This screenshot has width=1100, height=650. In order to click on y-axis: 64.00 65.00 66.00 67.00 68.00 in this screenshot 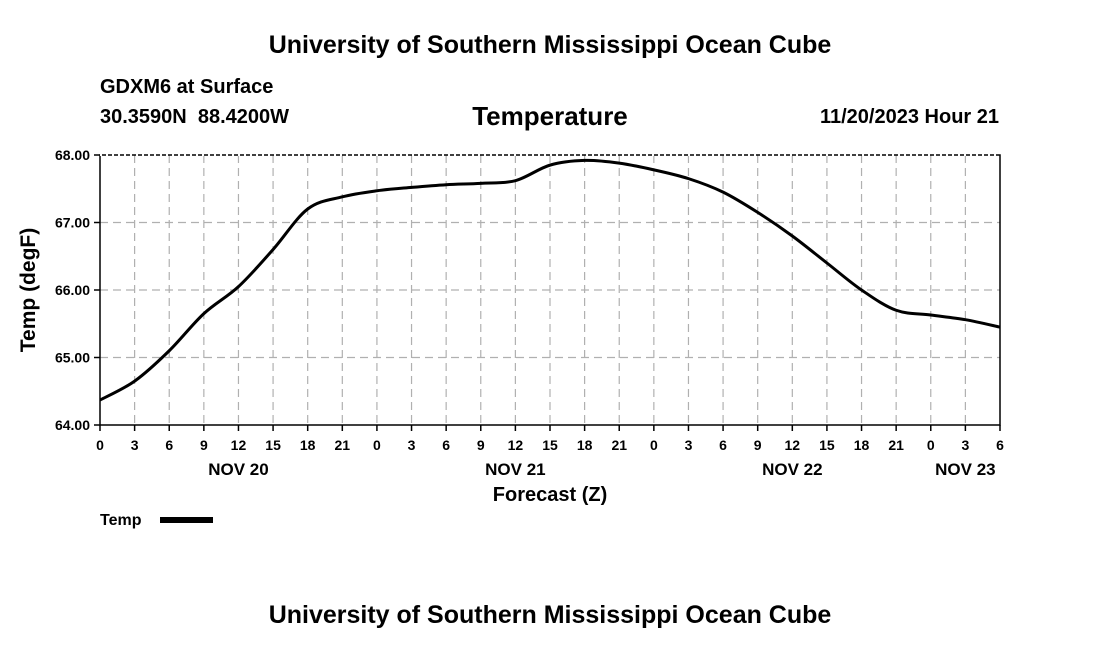, I will do `click(77, 290)`.